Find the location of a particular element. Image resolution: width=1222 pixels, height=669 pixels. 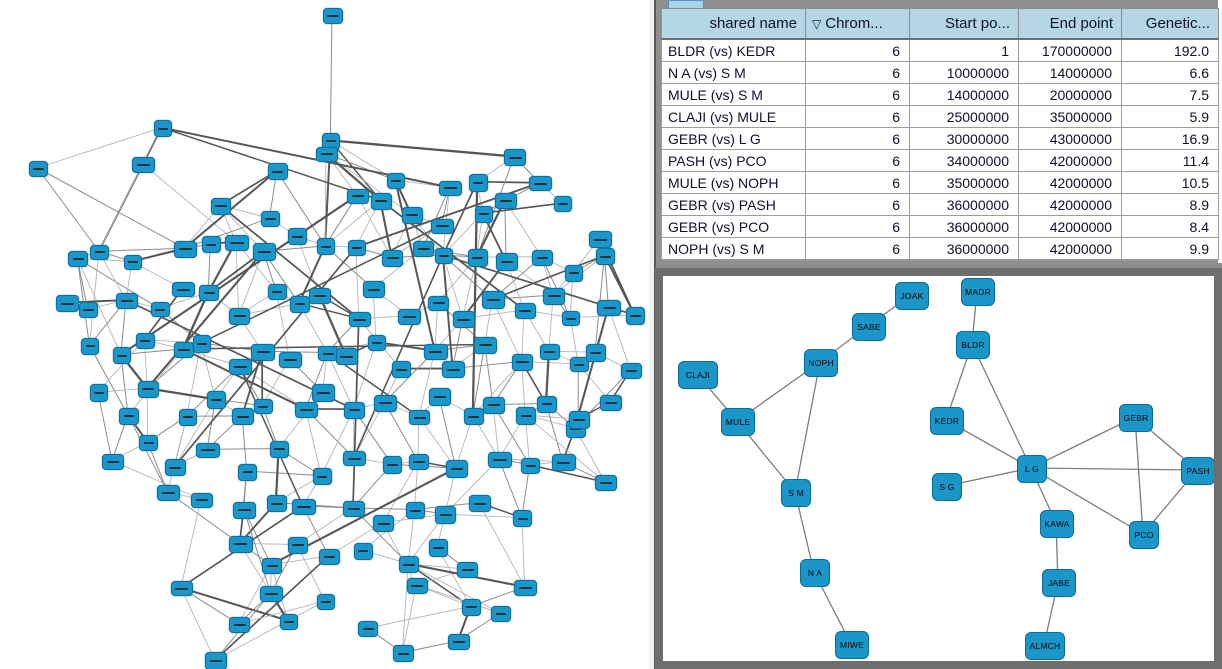

cell-value: 10000000 is located at coordinates (964, 72).